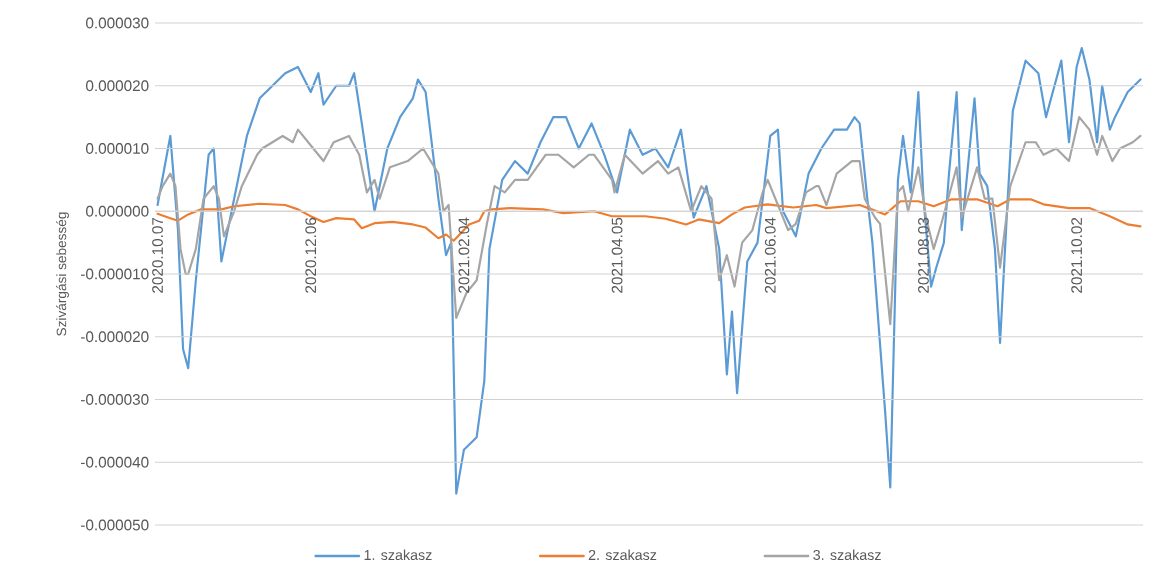 This screenshot has height=576, width=1165. Describe the element at coordinates (115, 274) in the screenshot. I see `y-tick-label: -0.000010` at that location.